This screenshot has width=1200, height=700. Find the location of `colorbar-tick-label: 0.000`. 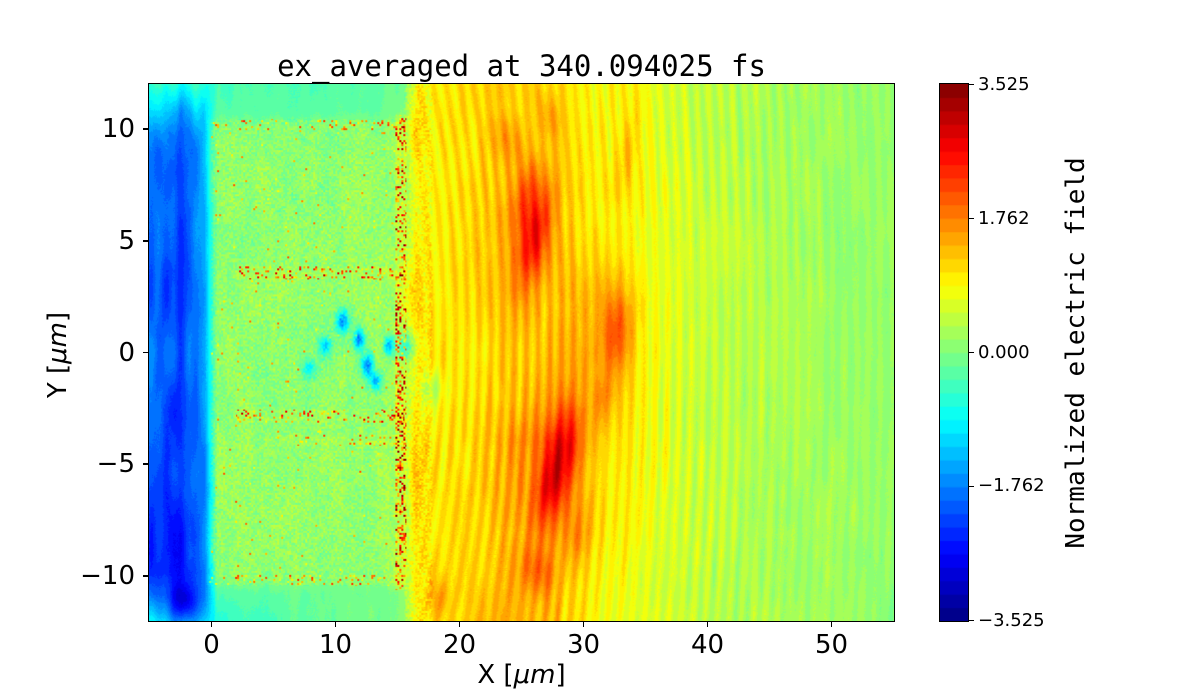

colorbar-tick-label: 0.000 is located at coordinates (1004, 352).